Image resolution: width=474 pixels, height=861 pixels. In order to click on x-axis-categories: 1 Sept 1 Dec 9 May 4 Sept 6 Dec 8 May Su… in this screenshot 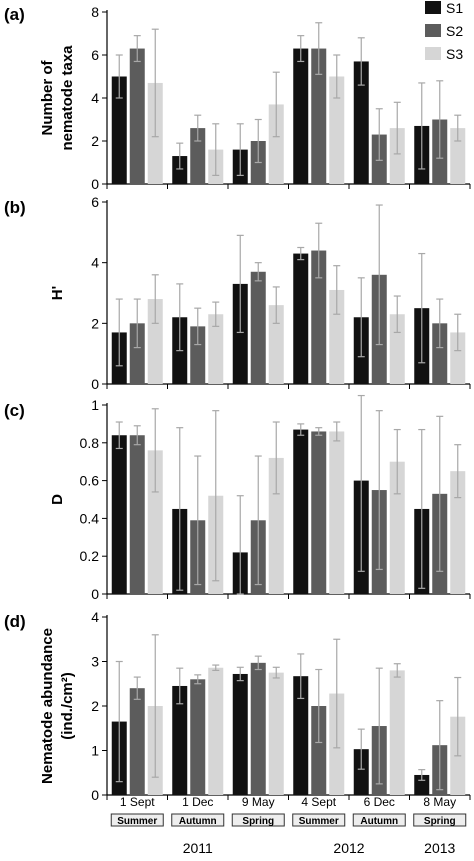, I will do `click(288, 825)`.